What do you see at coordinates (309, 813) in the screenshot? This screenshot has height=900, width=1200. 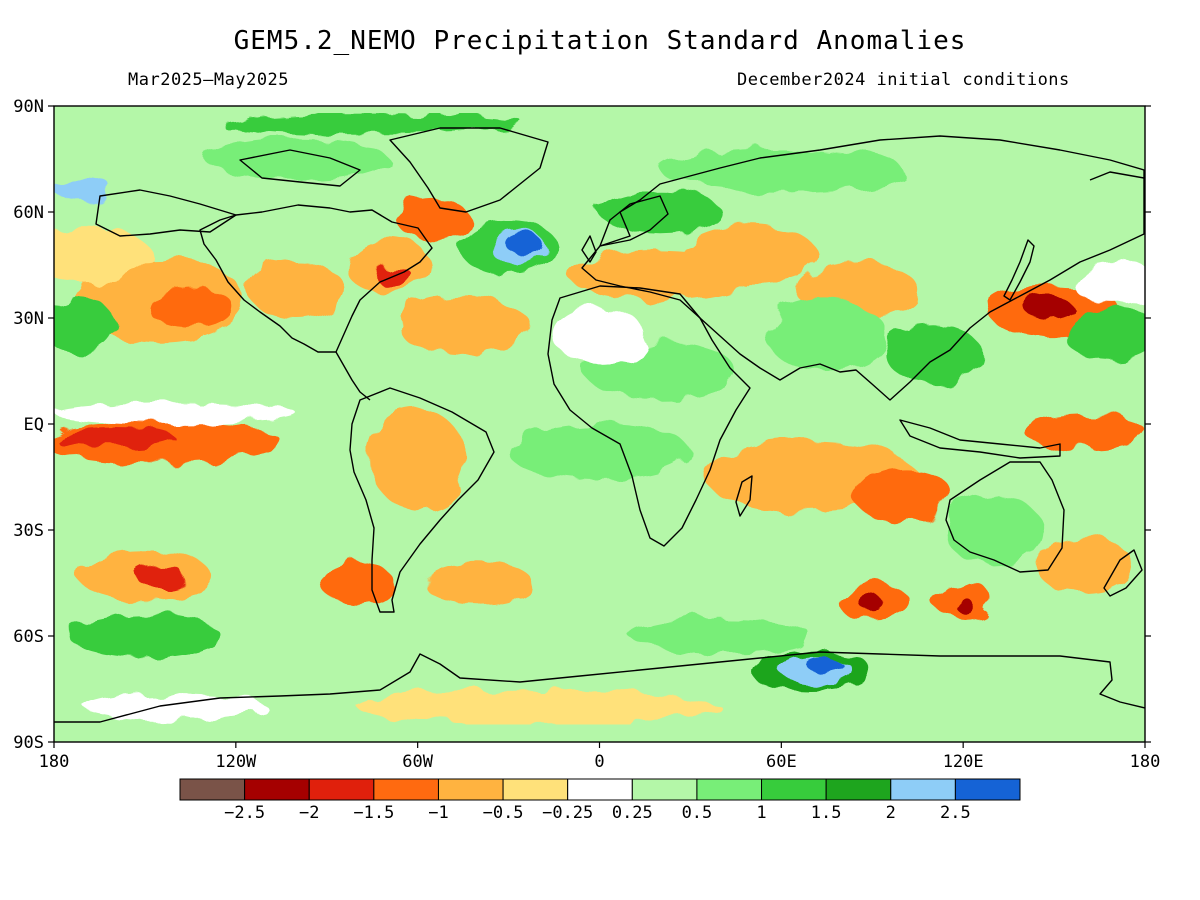 I see `colorbar-label: −2` at bounding box center [309, 813].